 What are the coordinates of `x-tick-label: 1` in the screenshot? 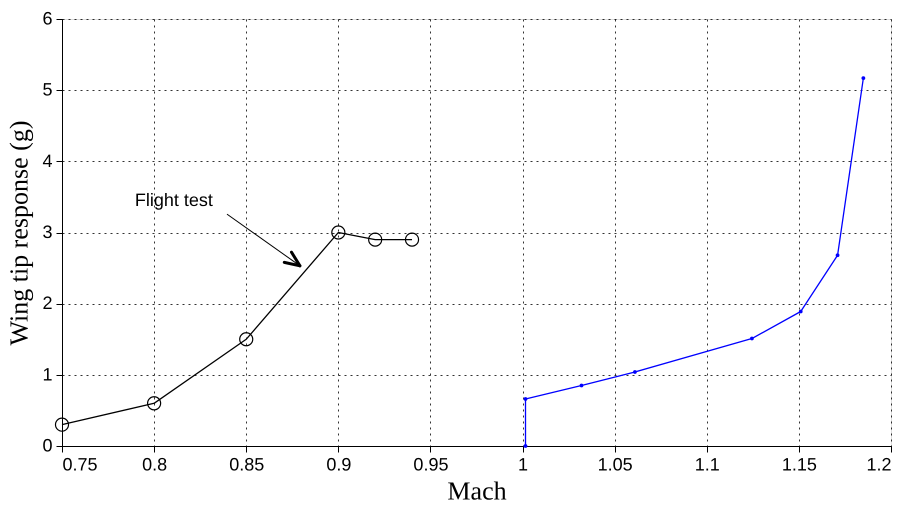 It's located at (523, 464).